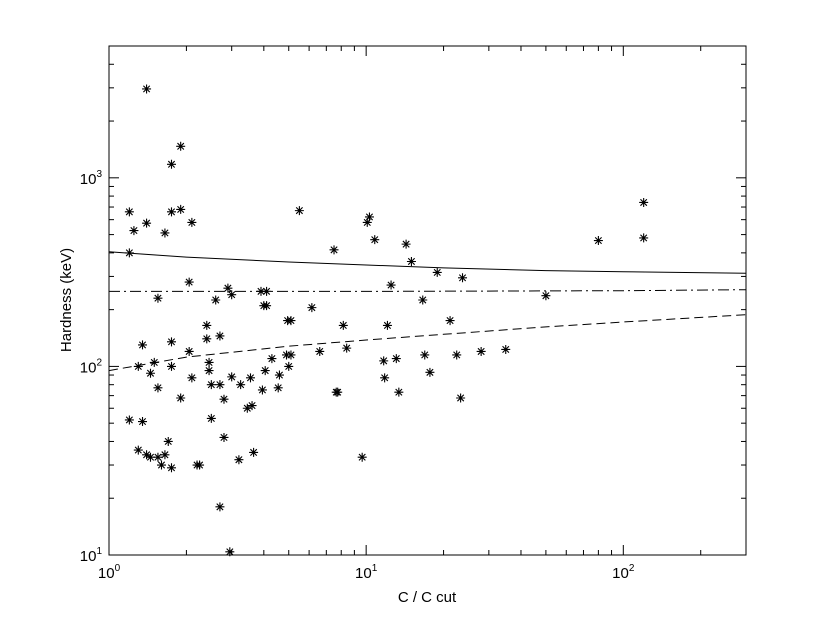 The height and width of the screenshot is (624, 830). Describe the element at coordinates (91, 178) in the screenshot. I see `y-tick-label: 10³` at that location.